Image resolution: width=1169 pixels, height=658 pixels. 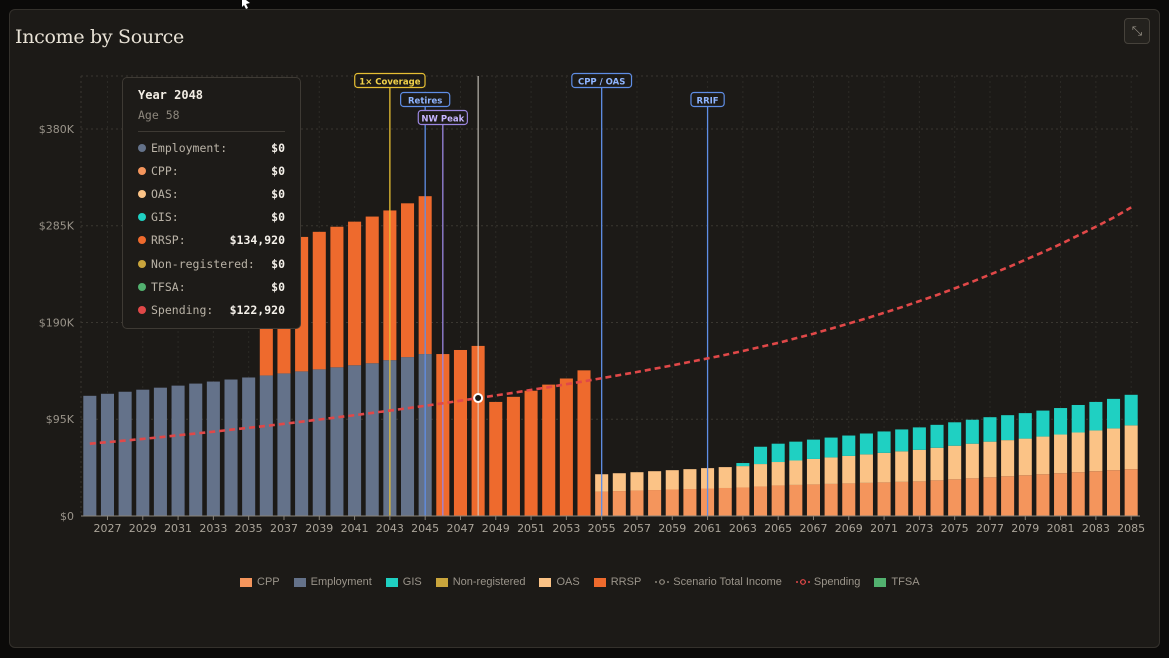 What do you see at coordinates (566, 447) in the screenshot?
I see `bar-rrsp-2053` at bounding box center [566, 447].